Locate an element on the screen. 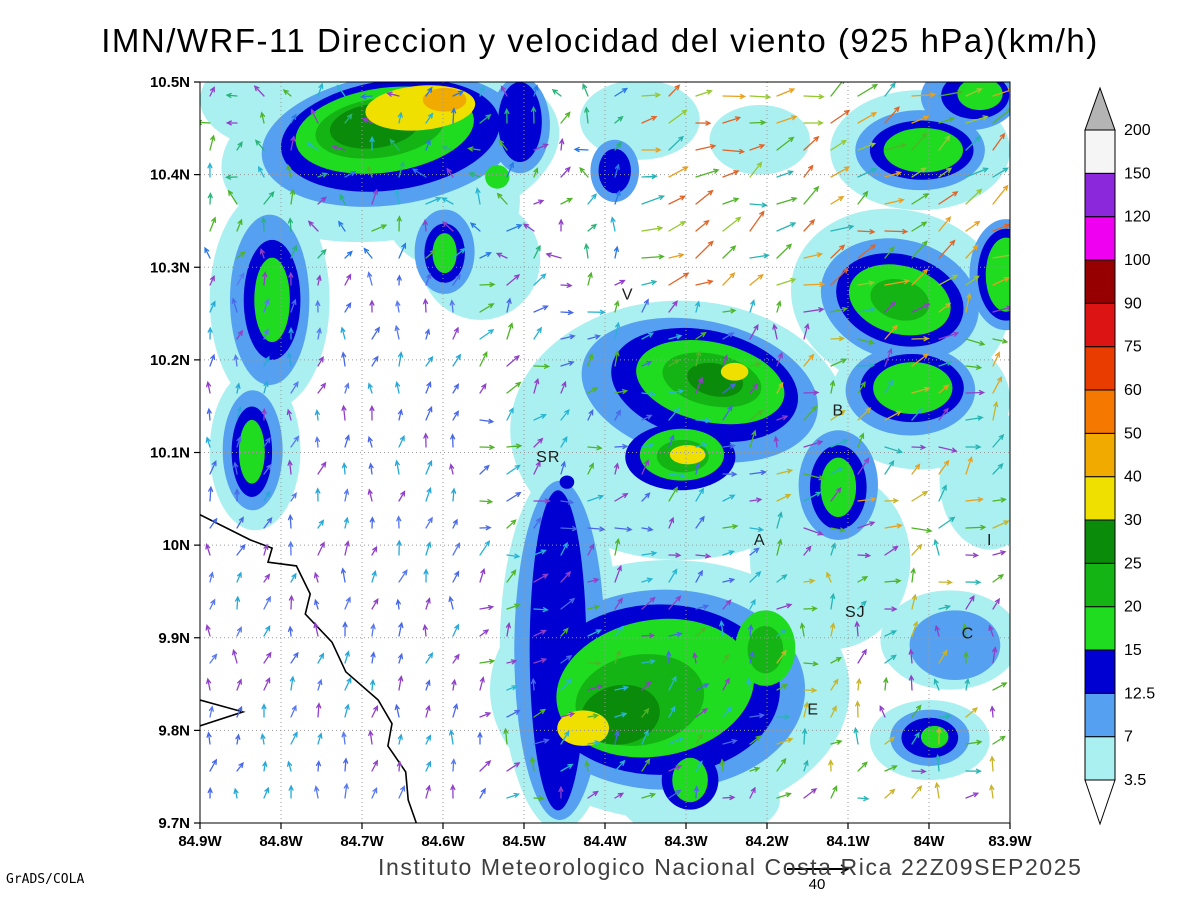  svg-text: 200 is located at coordinates (1137, 130).